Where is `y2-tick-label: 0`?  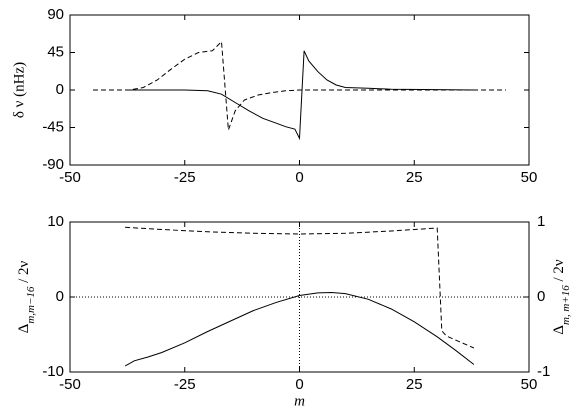
y2-tick-label: 0 is located at coordinates (541, 296).